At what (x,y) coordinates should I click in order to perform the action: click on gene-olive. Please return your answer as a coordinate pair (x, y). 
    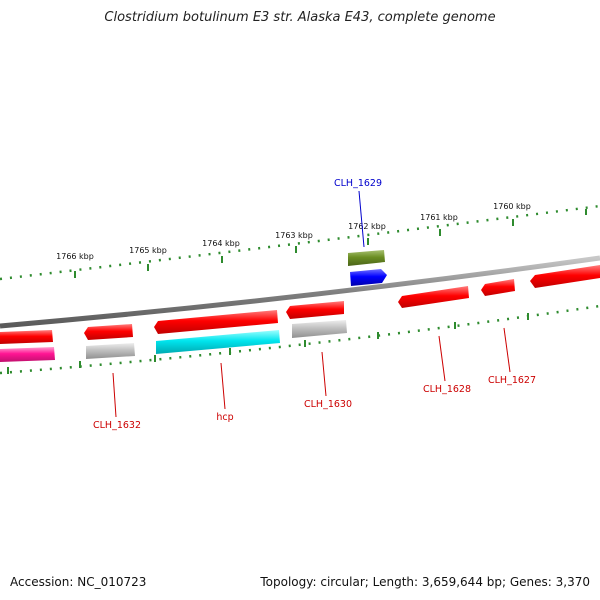
    Looking at the image, I should click on (366, 258).